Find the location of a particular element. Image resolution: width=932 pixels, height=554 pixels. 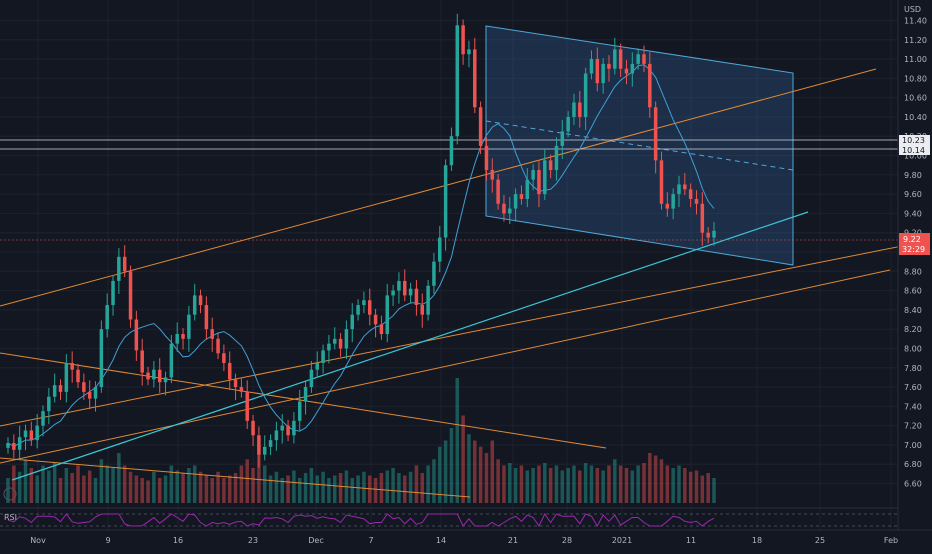

rsi-pane: RSI is located at coordinates (449, 517).